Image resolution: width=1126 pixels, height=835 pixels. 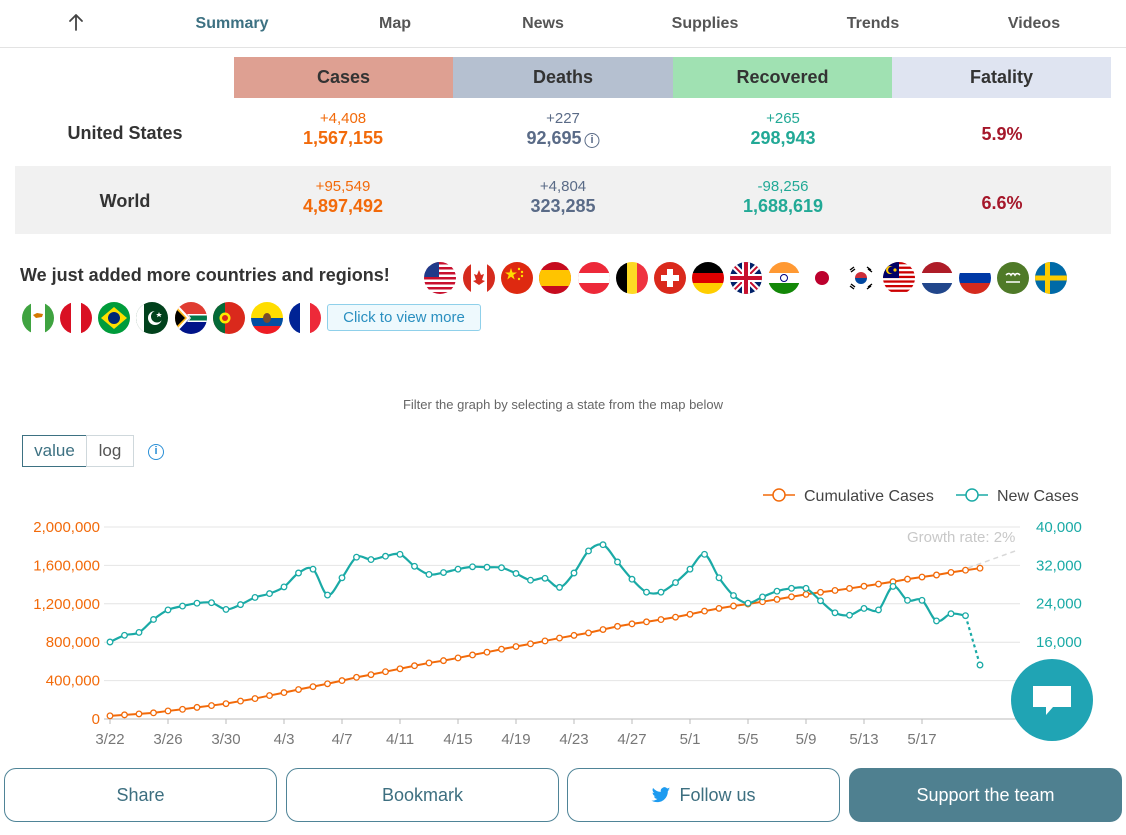 What do you see at coordinates (404, 317) in the screenshot?
I see `view-more-button: Click to view more` at bounding box center [404, 317].